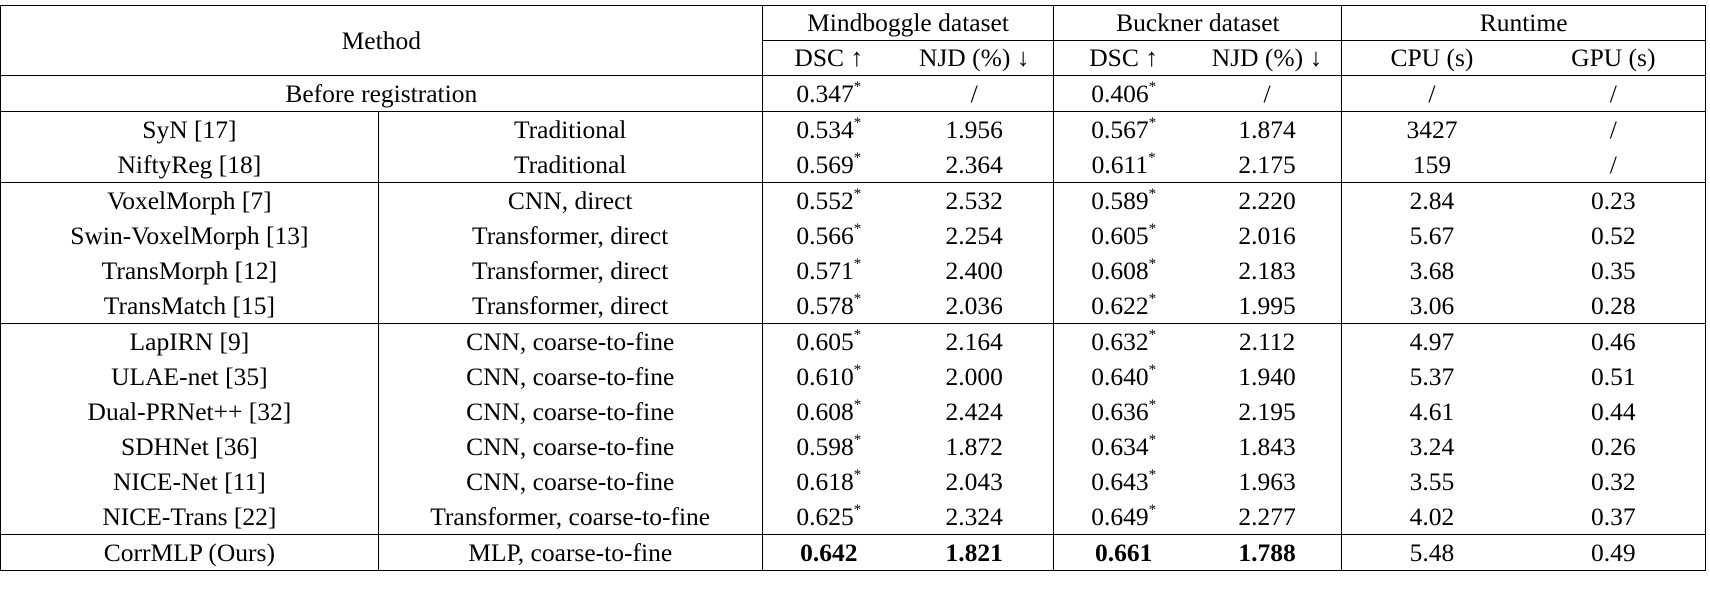 This screenshot has height=600, width=1710. Describe the element at coordinates (1613, 446) in the screenshot. I see `cell-gpu: 0.26` at that location.